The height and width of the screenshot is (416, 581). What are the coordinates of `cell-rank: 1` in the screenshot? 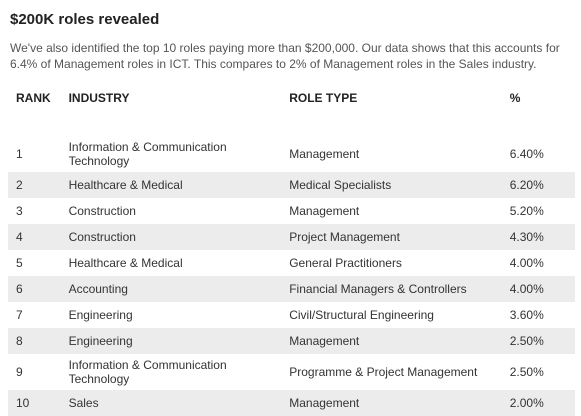 It's located at (19, 154).